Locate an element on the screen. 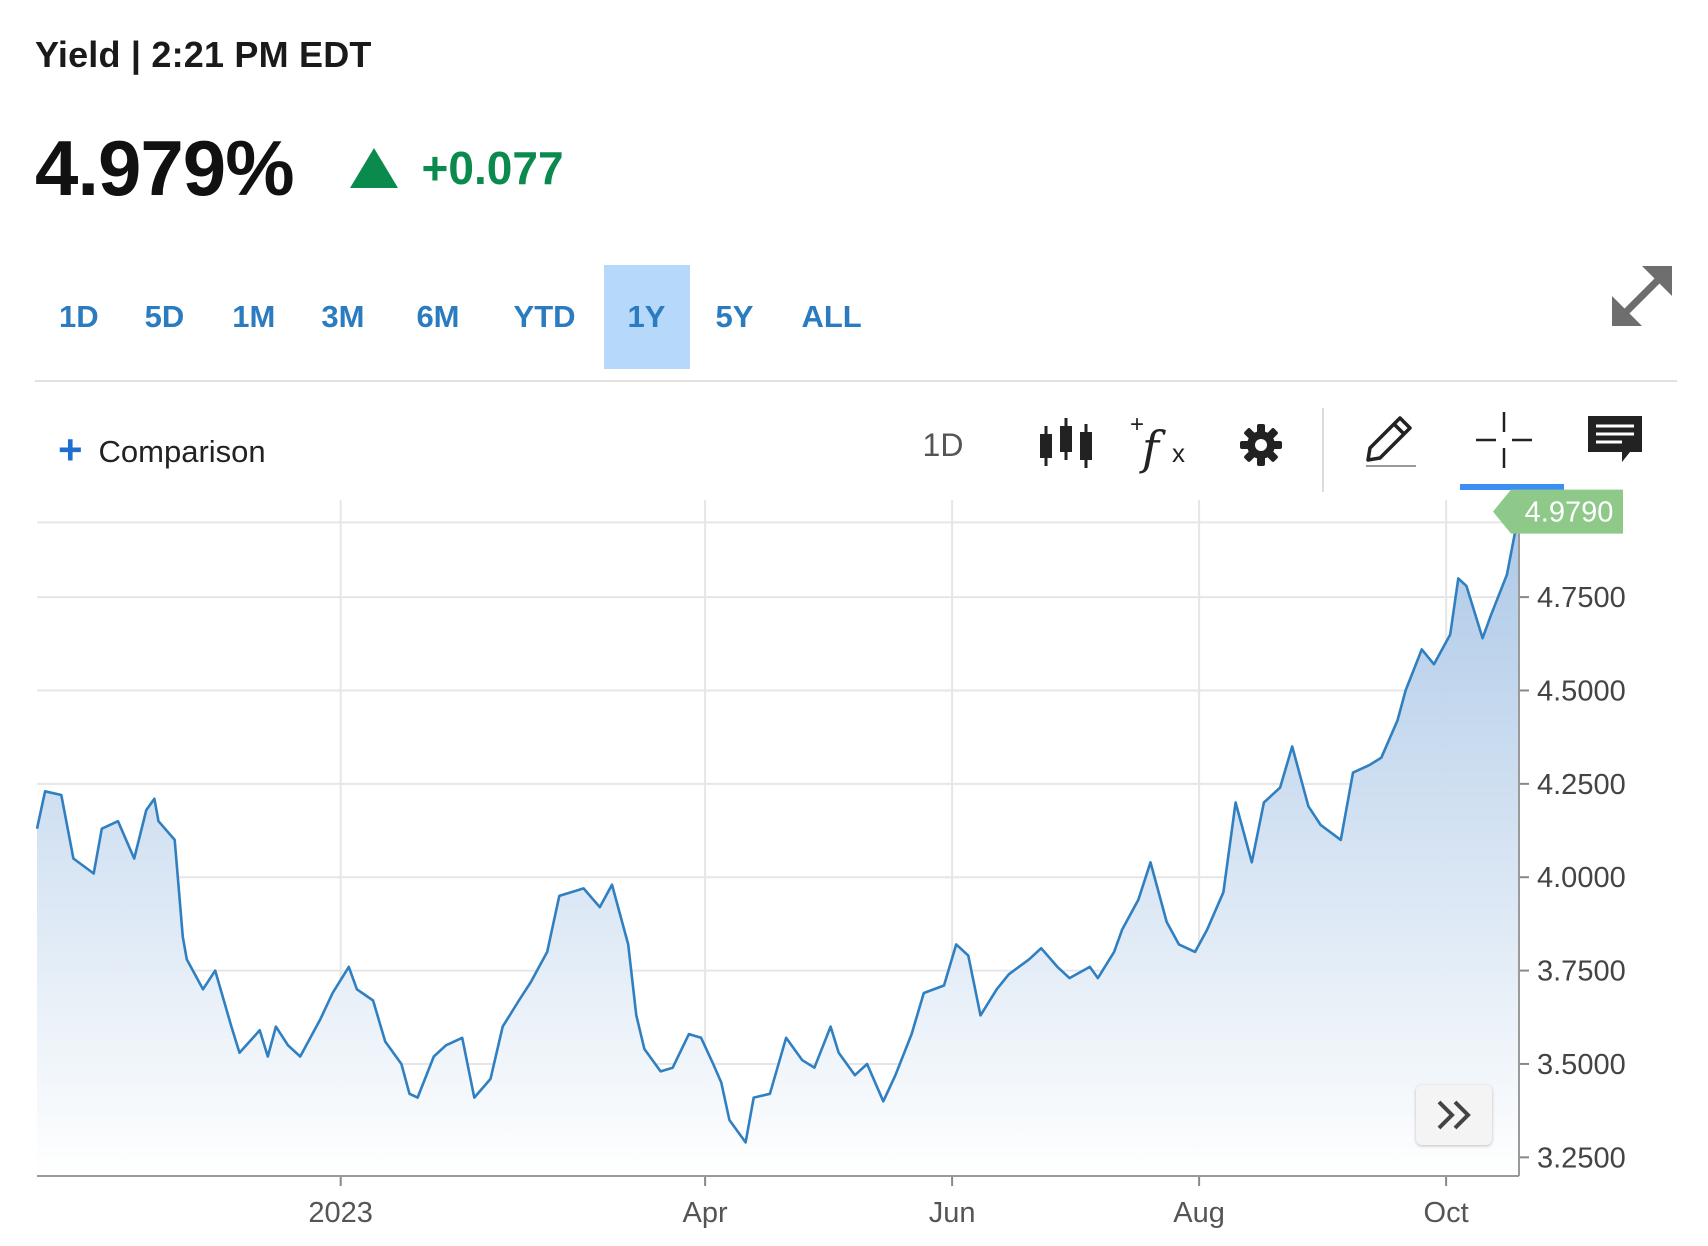 The height and width of the screenshot is (1246, 1708). double-chevron-right-icon is located at coordinates (1454, 1115).